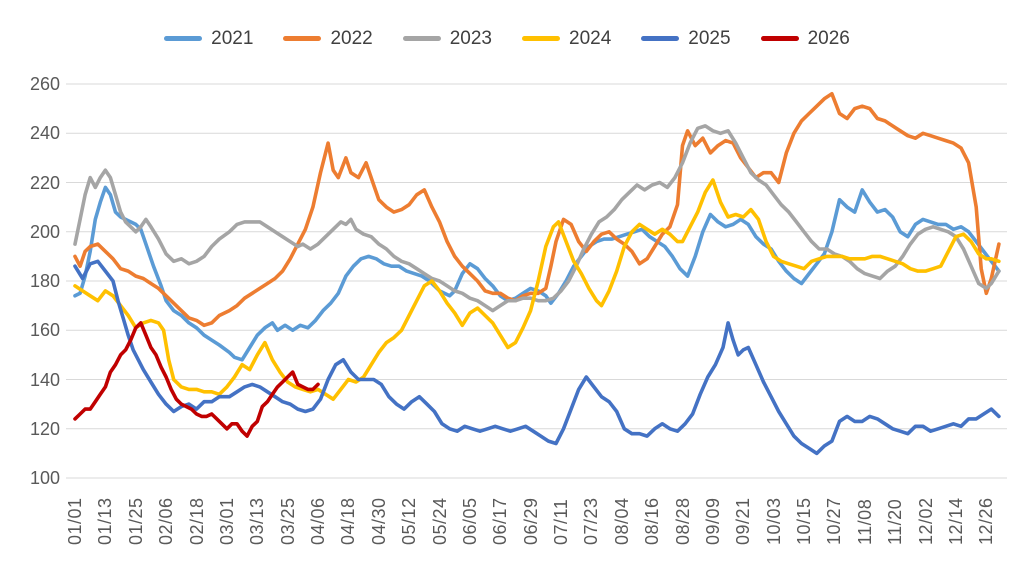 This screenshot has width=1014, height=576. Describe the element at coordinates (135, 521) in the screenshot. I see `x-tick-label: 01/25` at that location.